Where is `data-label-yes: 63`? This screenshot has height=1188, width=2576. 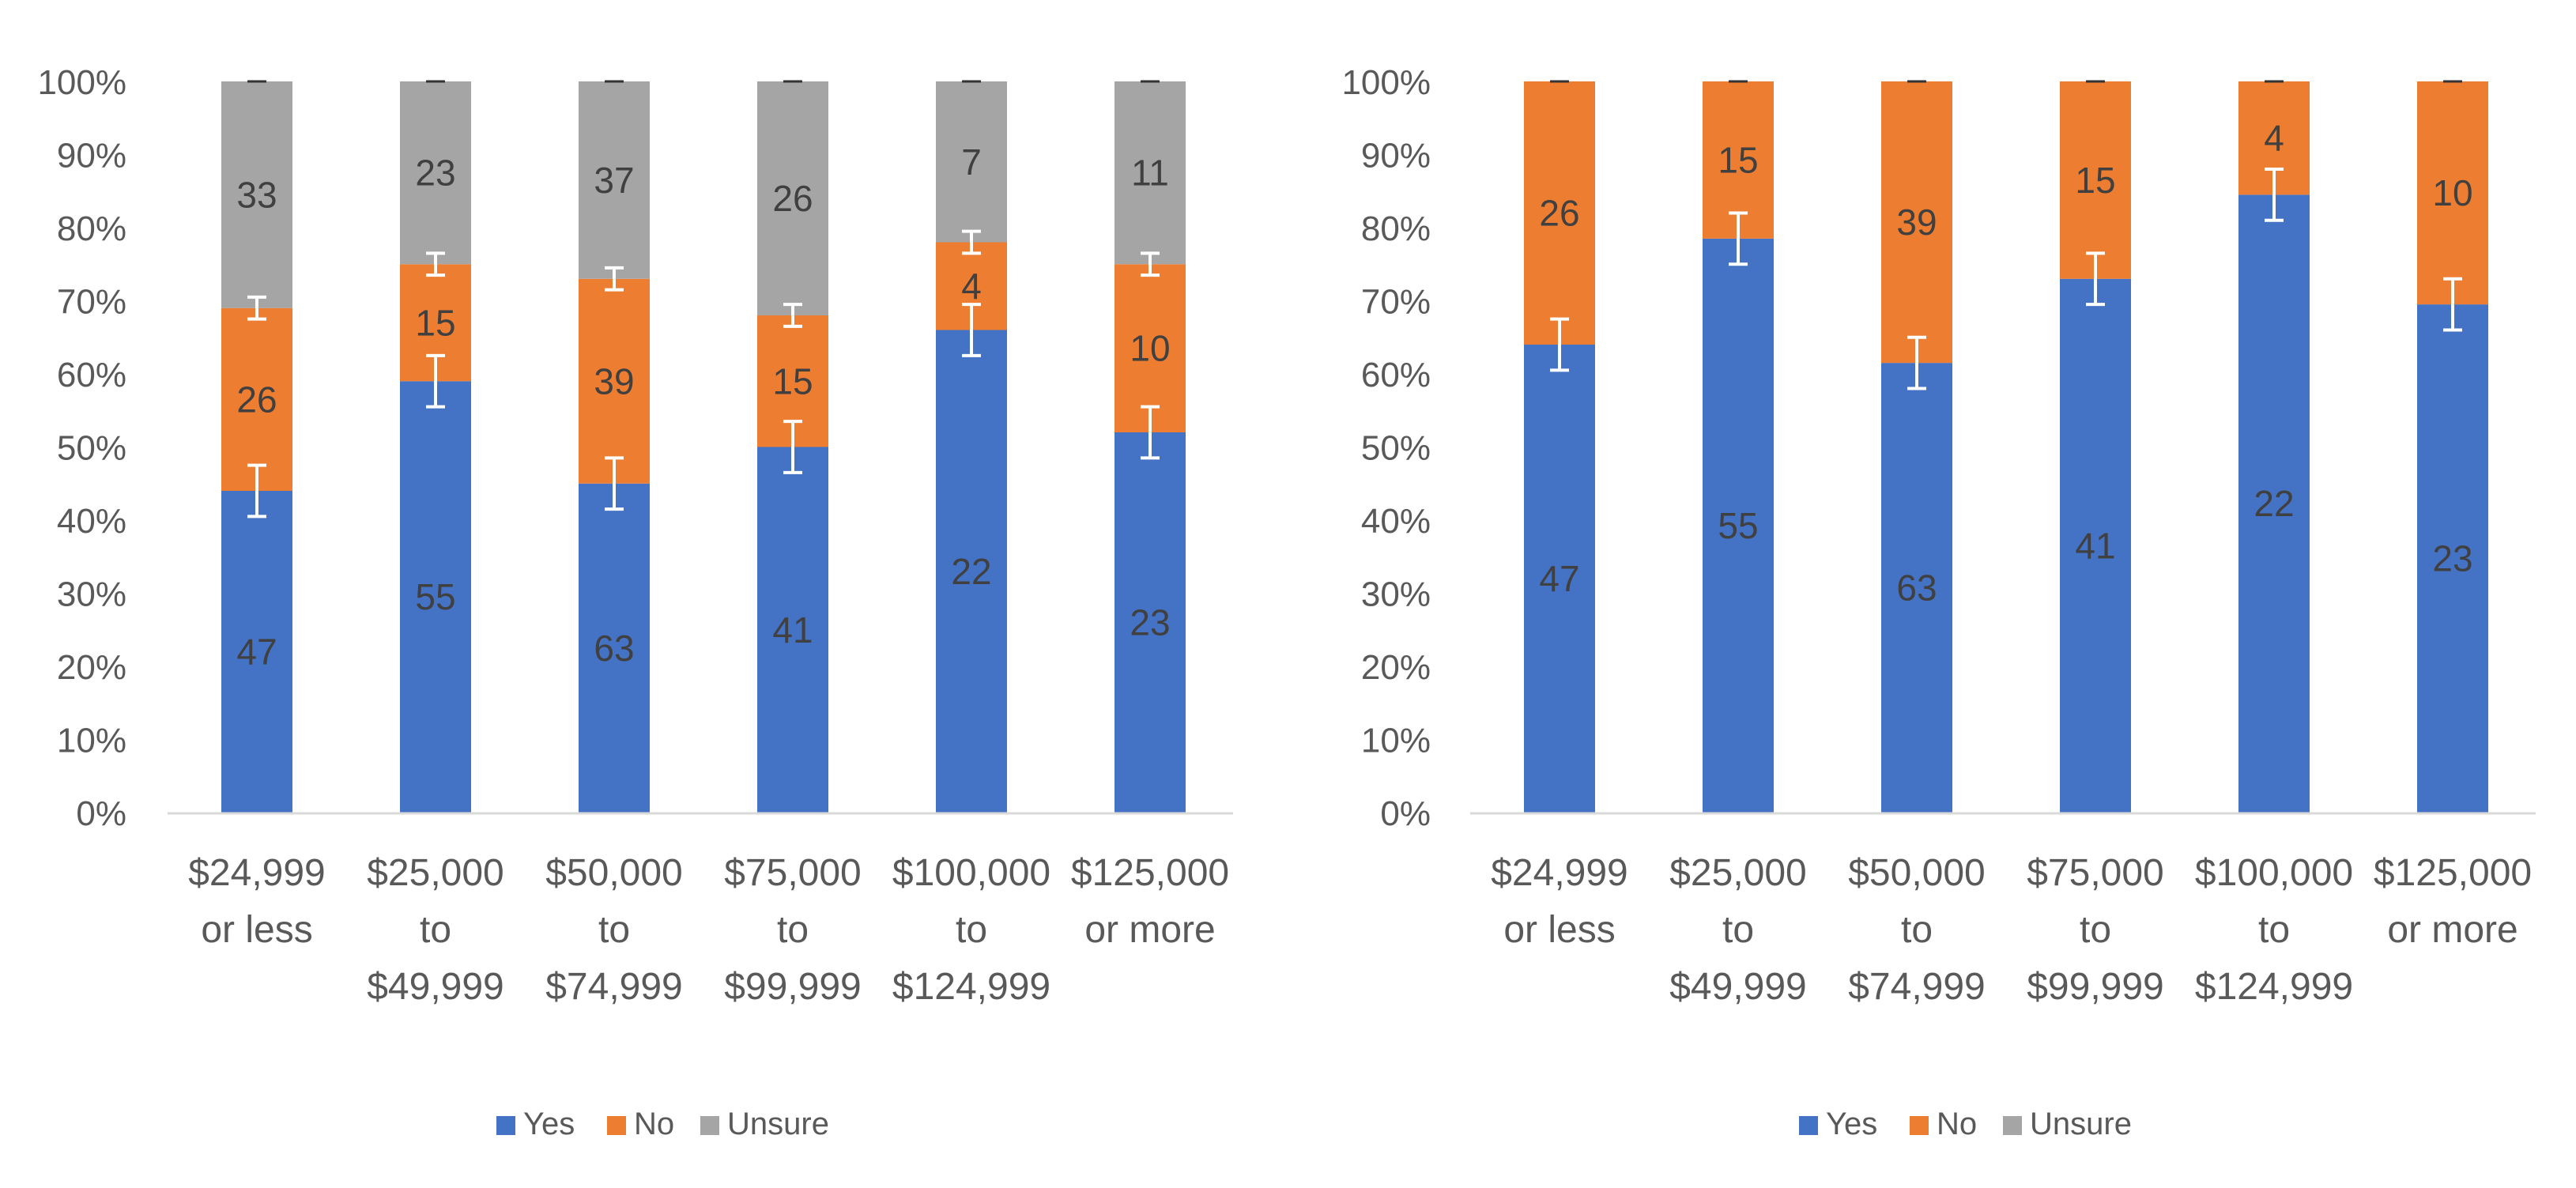 data-label-yes: 63 is located at coordinates (1916, 588).